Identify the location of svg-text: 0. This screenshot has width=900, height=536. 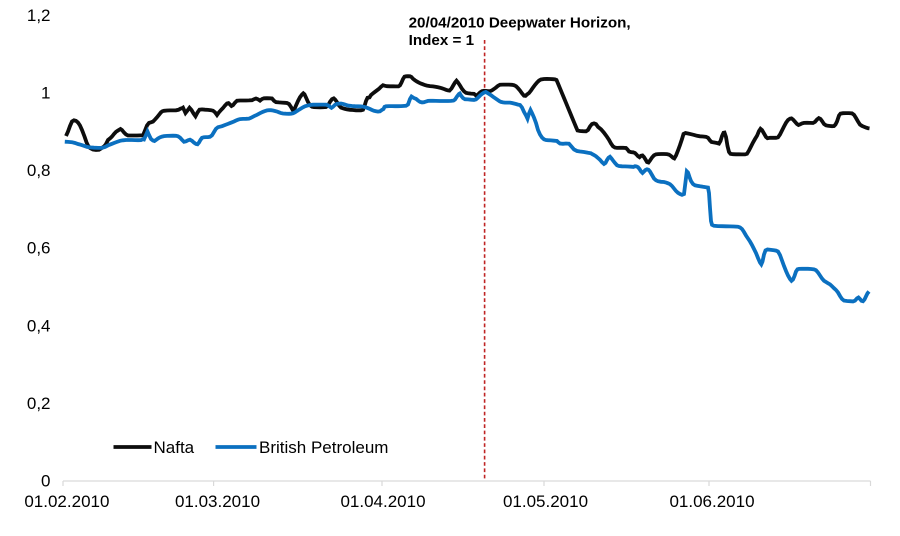
(45, 481).